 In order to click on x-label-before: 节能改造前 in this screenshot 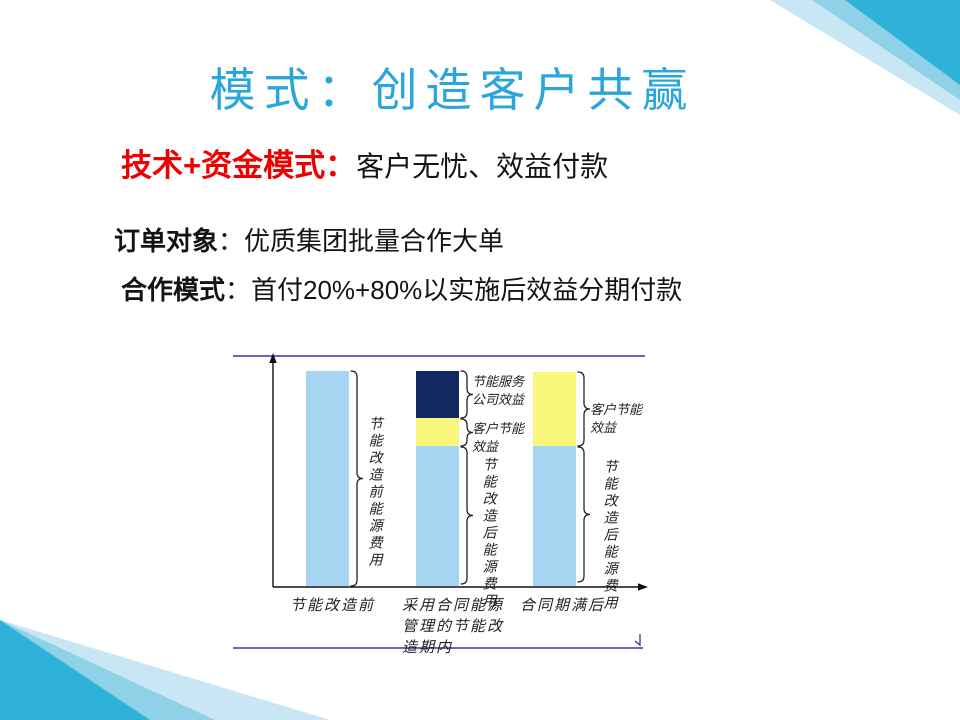, I will do `click(333, 605)`.